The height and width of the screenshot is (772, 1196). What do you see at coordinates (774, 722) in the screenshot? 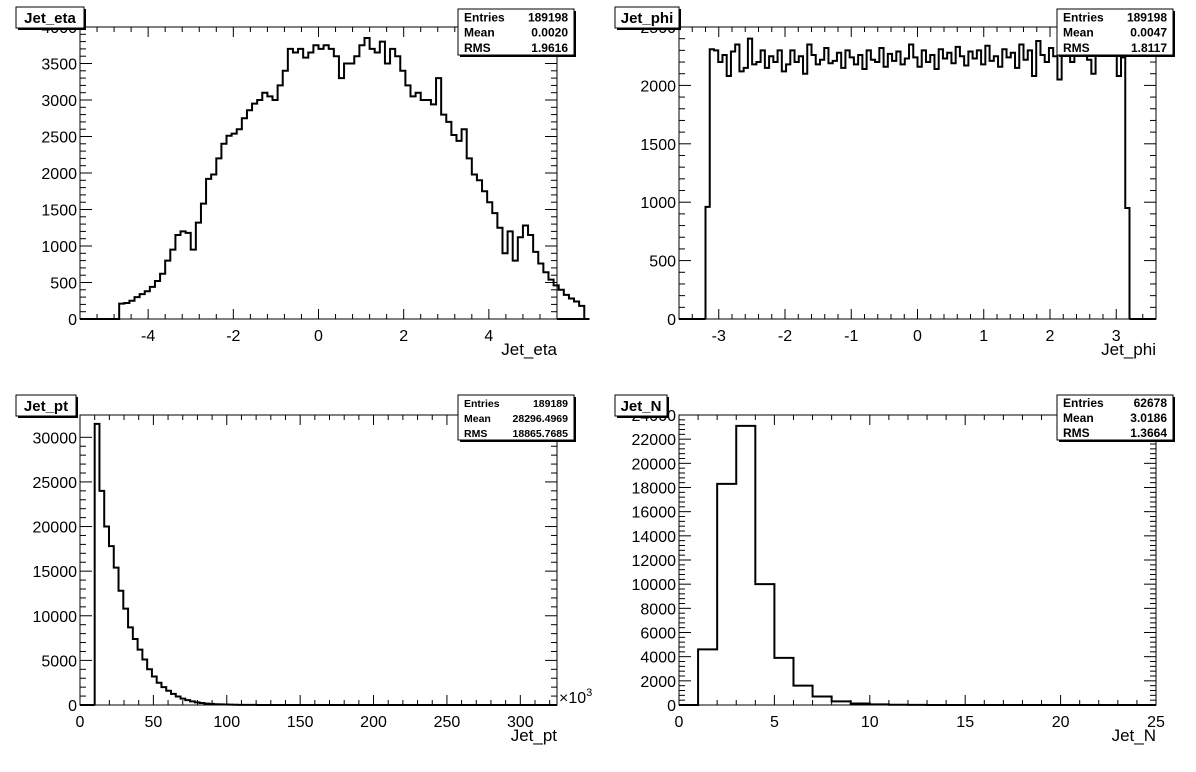
I see `x-tick-label: 5` at bounding box center [774, 722].